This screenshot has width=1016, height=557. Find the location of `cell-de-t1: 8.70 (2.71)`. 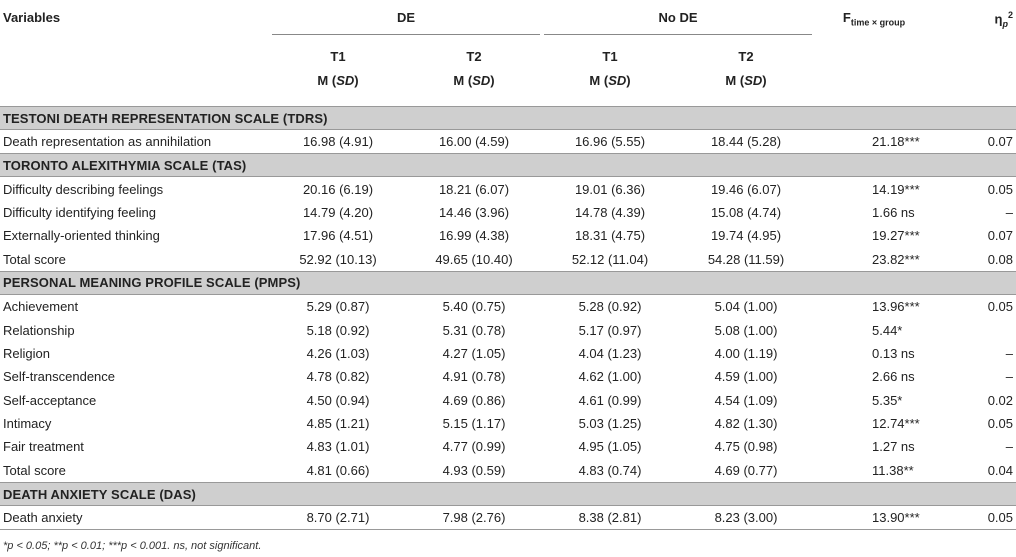

cell-de-t1: 8.70 (2.71) is located at coordinates (338, 518).